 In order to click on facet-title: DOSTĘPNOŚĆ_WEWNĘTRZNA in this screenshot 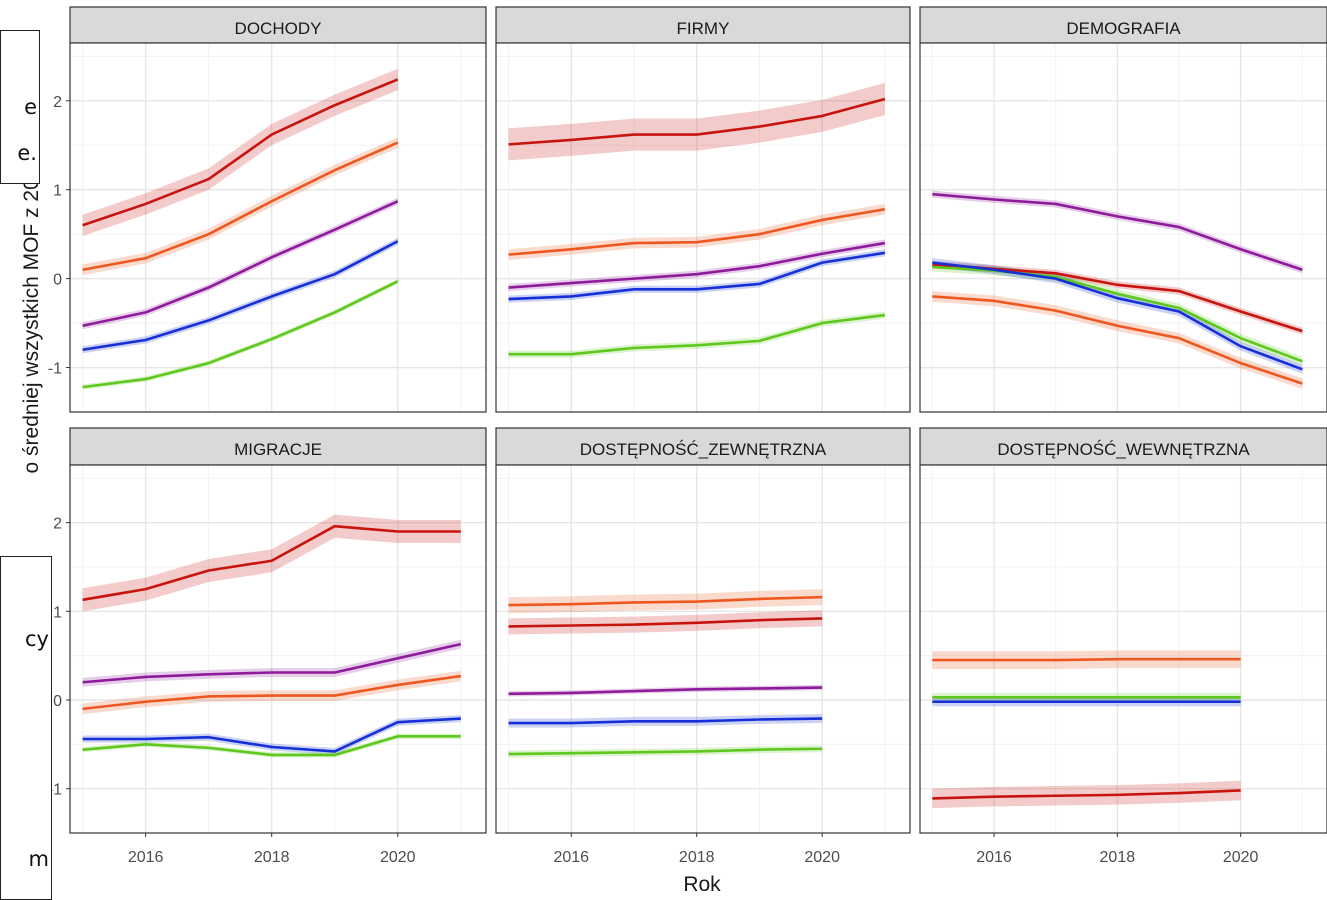, I will do `click(1123, 449)`.